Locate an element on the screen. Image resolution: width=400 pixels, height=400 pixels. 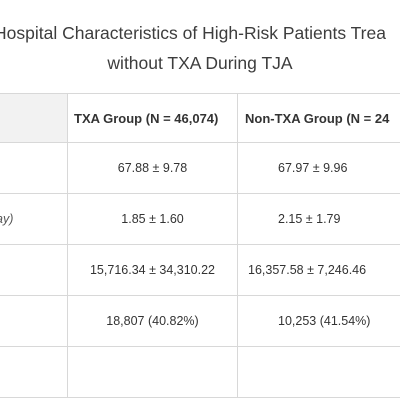
table-row: 18,807 (40.82%) 10,253 (41.54%) is located at coordinates (200, 321).